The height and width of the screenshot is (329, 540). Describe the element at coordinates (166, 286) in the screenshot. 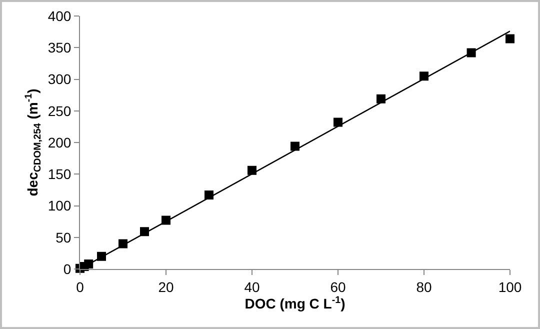

I see `x-tick-label: 20` at that location.